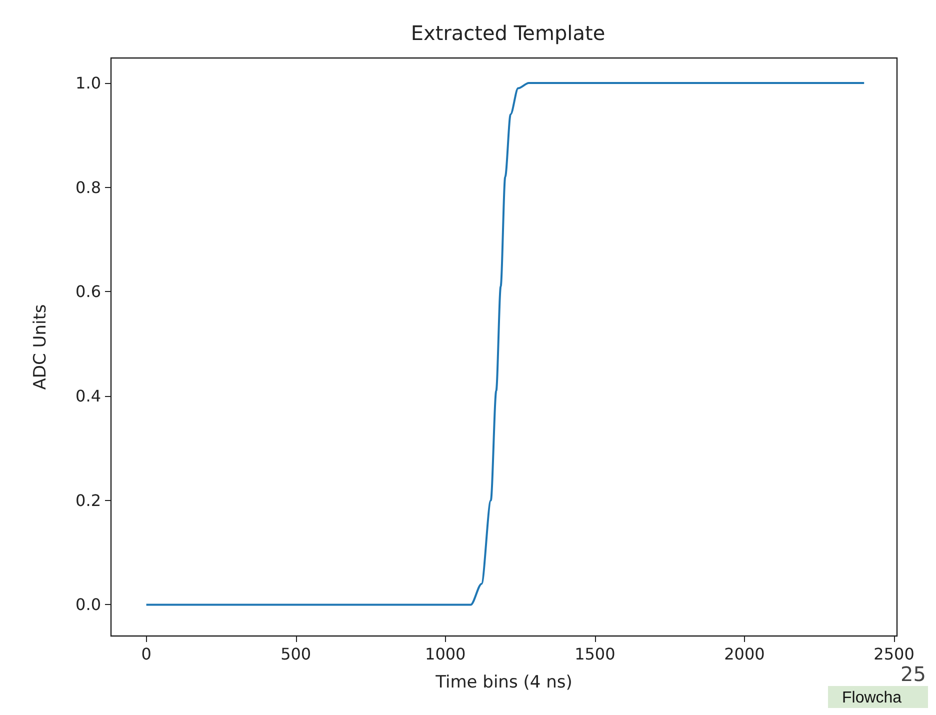 This screenshot has height=715, width=936. Describe the element at coordinates (595, 654) in the screenshot. I see `x-tick-label: 1500` at that location.